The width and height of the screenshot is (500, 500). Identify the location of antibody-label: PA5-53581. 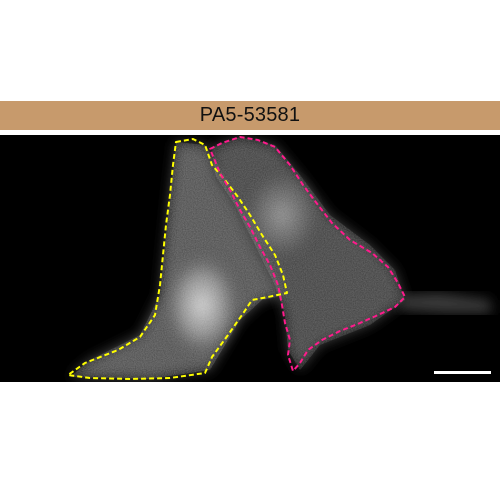
(250, 115).